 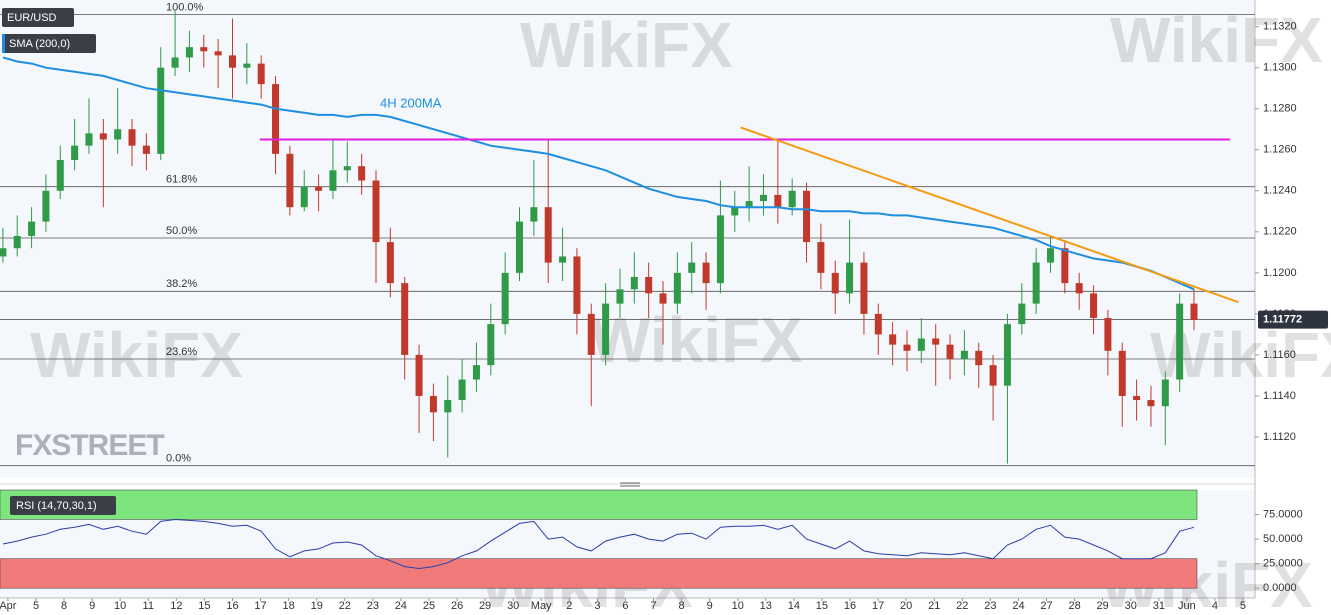 I want to click on x-tick-label: 30, so click(x=1131, y=606).